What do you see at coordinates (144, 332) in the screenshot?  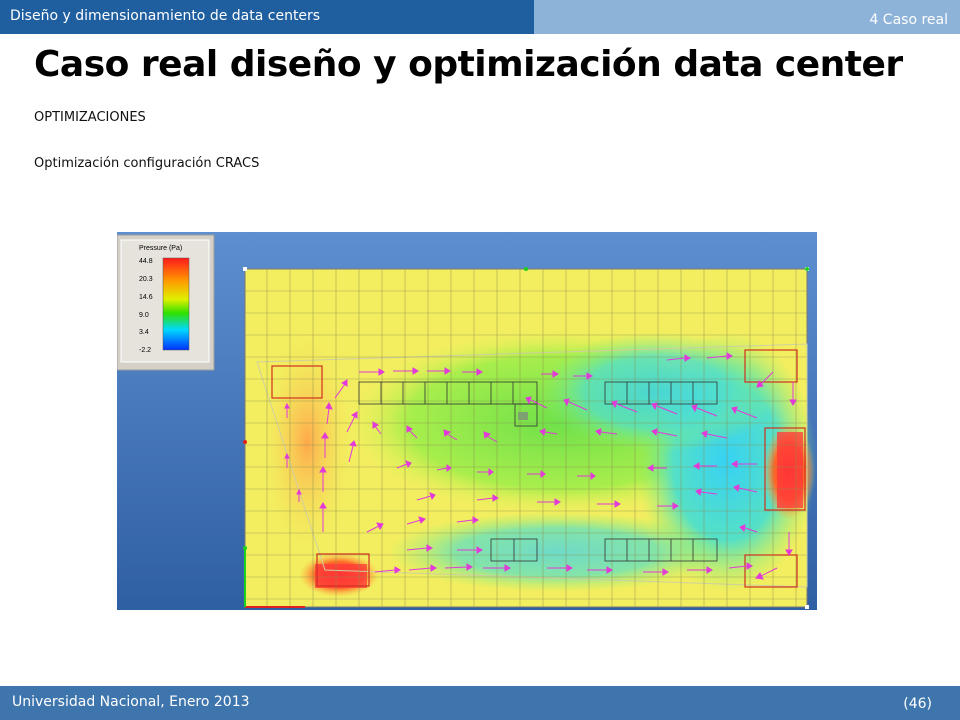 I see `legend-value-5: 3.4` at bounding box center [144, 332].